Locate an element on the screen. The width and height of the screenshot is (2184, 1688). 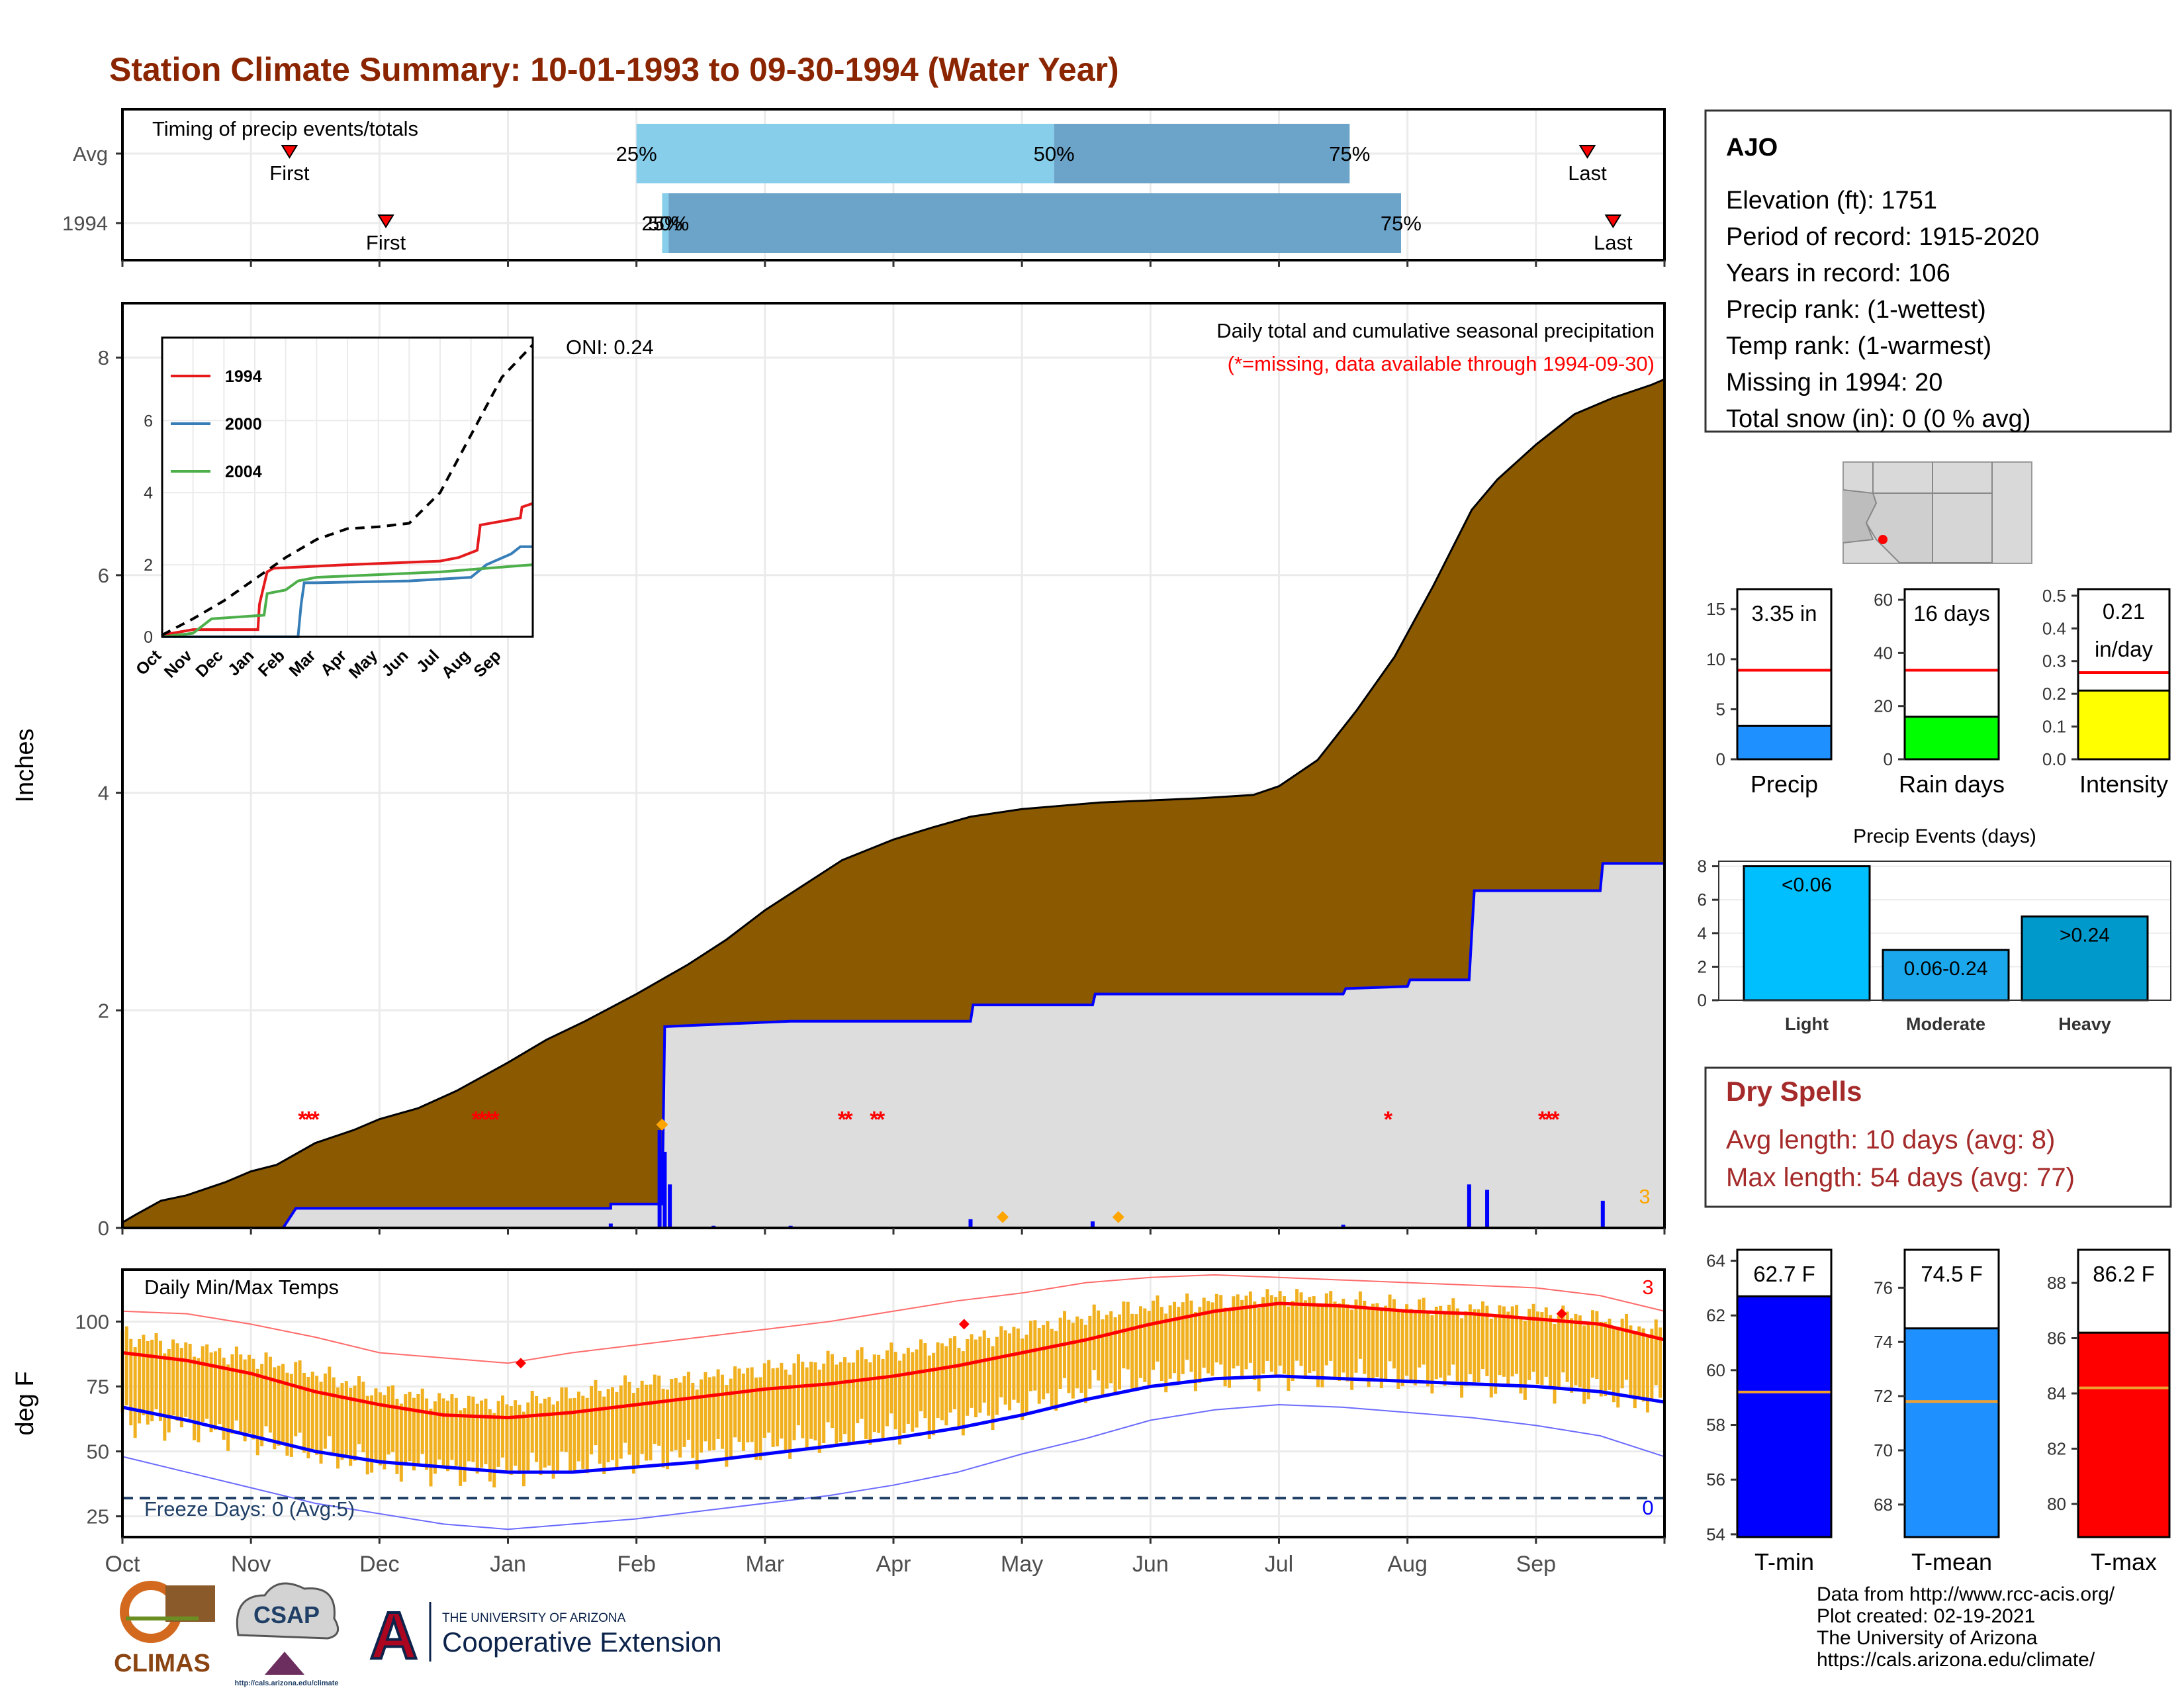
precip-y-tick-label: 0 is located at coordinates (103, 1228).